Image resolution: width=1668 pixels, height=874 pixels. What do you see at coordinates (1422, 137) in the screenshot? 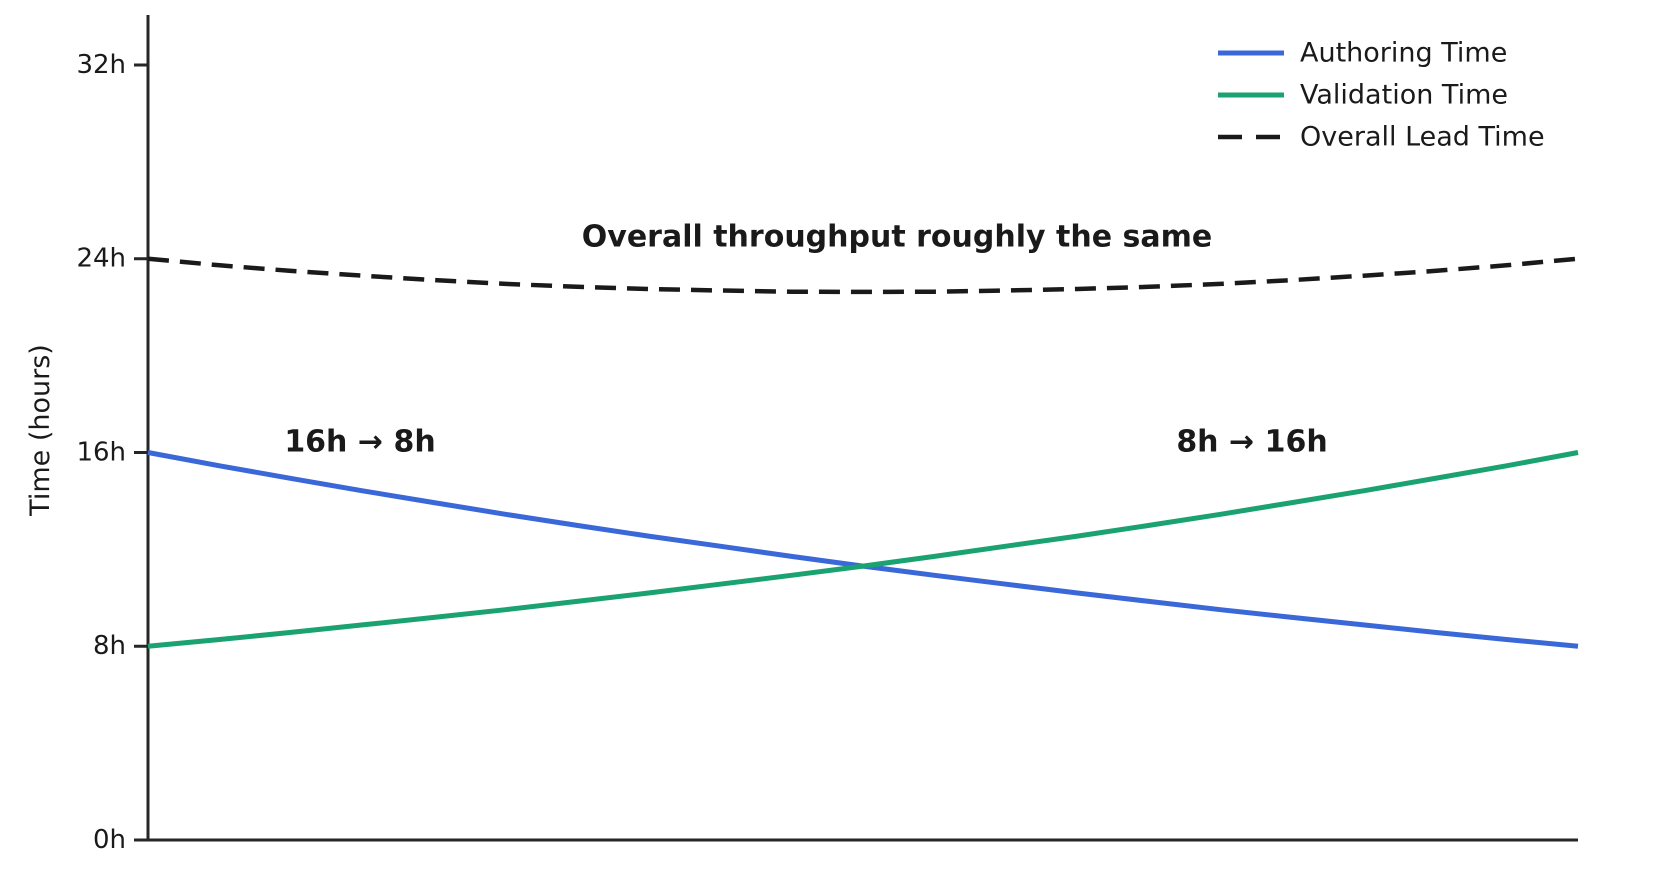
I see `legend-label-overall: Overall Lead Time` at bounding box center [1422, 137].